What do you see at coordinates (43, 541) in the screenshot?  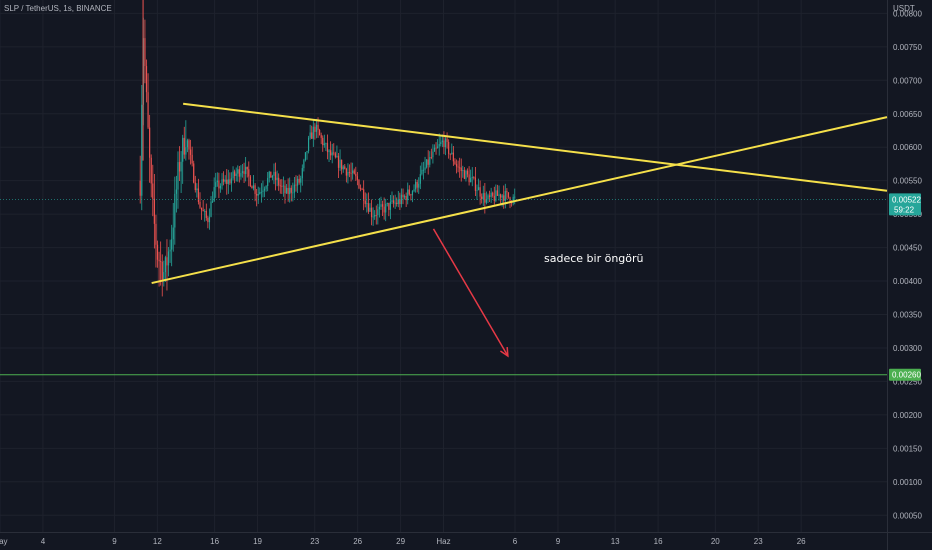 I see `x-tick-label: 4` at bounding box center [43, 541].